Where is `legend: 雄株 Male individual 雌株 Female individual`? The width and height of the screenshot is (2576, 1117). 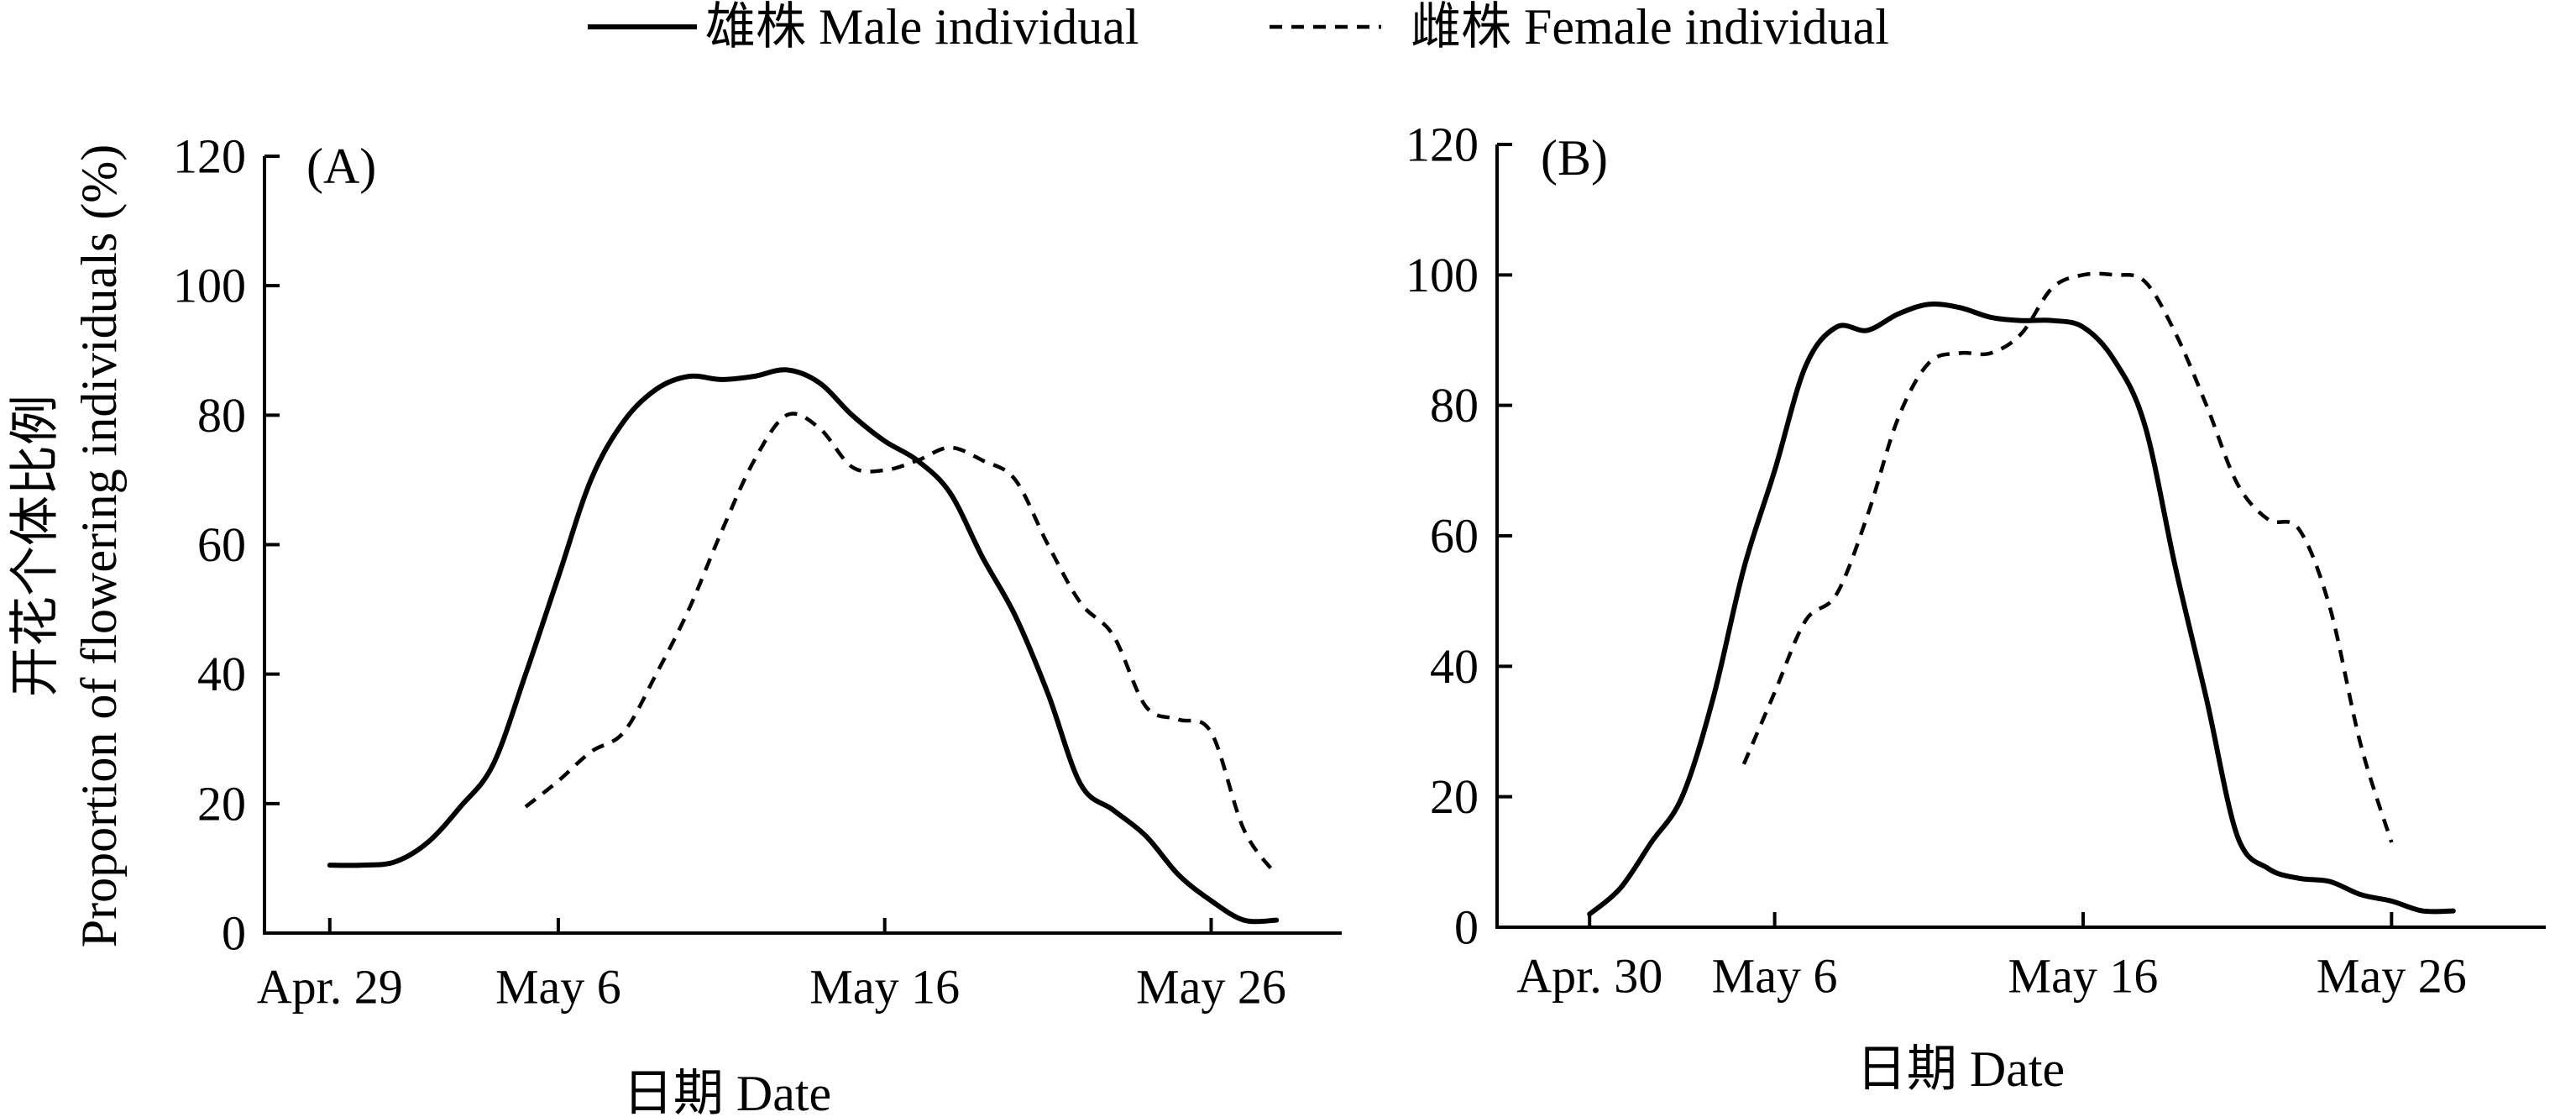 legend: 雄株 Male individual 雌株 Female individual is located at coordinates (1239, 28).